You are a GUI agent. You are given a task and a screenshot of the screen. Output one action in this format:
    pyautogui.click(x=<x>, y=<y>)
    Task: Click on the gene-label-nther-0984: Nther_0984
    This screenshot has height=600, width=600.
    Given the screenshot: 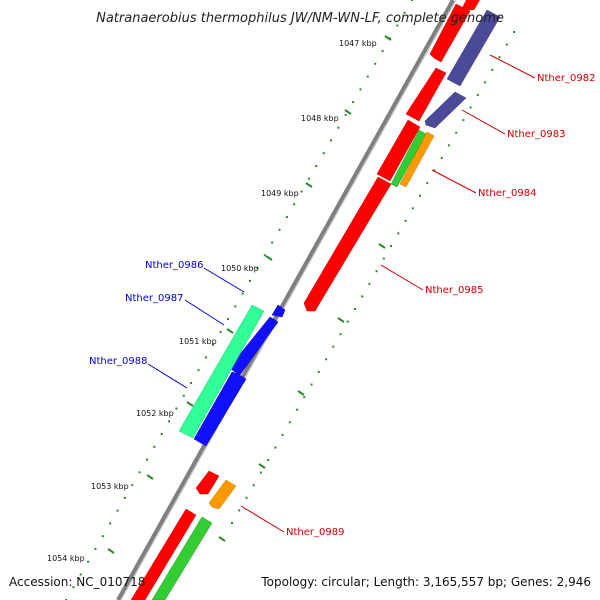 What is the action you would take?
    pyautogui.click(x=507, y=193)
    